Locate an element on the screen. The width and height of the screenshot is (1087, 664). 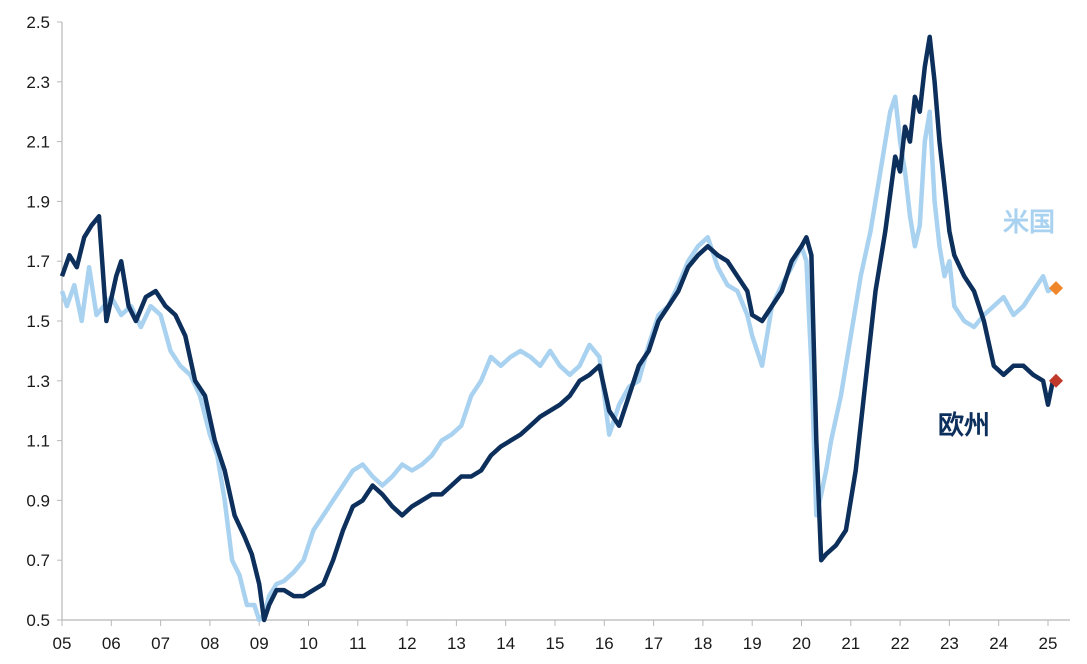
x-tick-label: 19 is located at coordinates (752, 643).